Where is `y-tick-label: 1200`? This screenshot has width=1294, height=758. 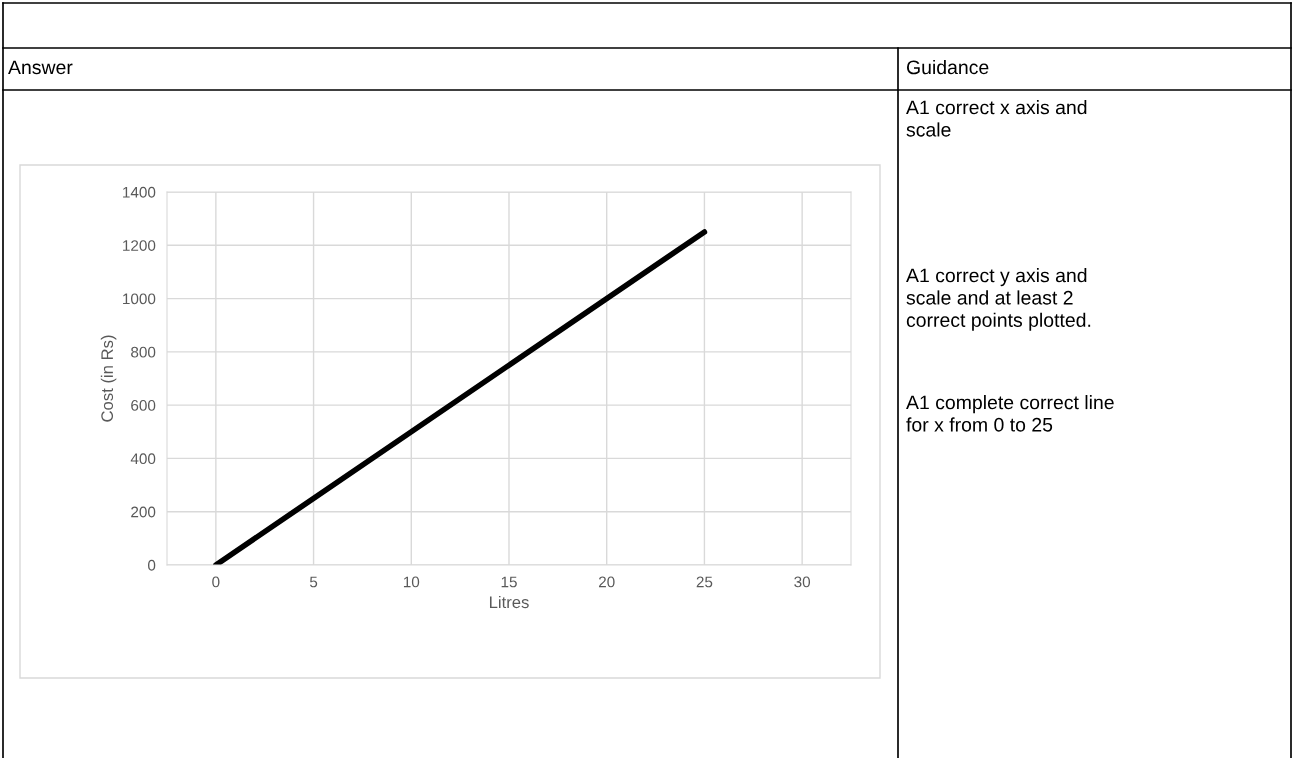
y-tick-label: 1200 is located at coordinates (139, 245).